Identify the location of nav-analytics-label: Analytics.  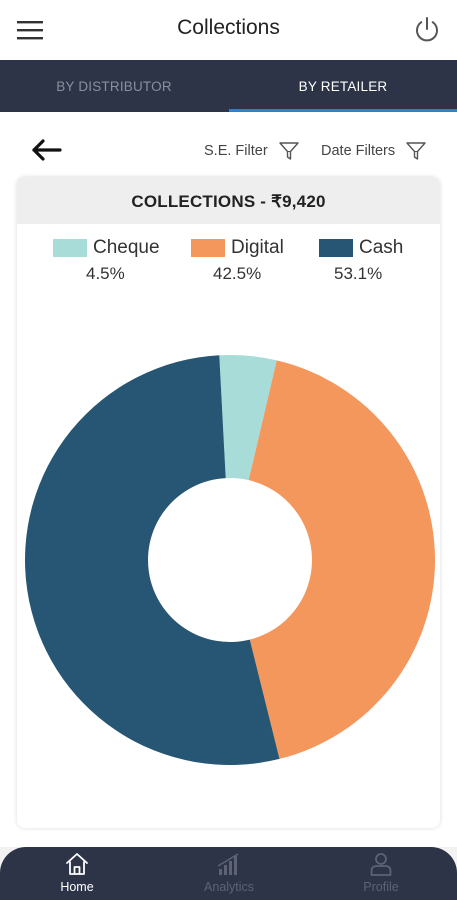
(229, 887).